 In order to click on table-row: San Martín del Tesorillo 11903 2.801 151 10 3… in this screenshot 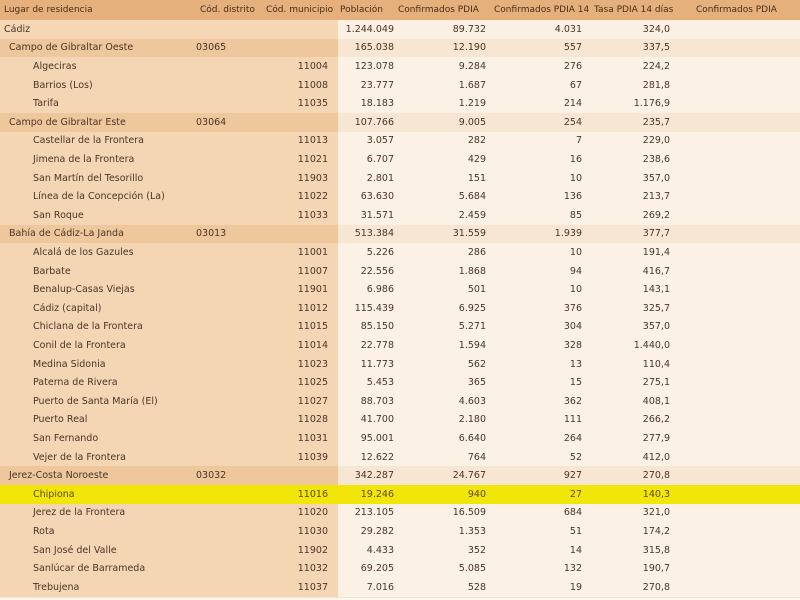, I will do `click(400, 178)`.